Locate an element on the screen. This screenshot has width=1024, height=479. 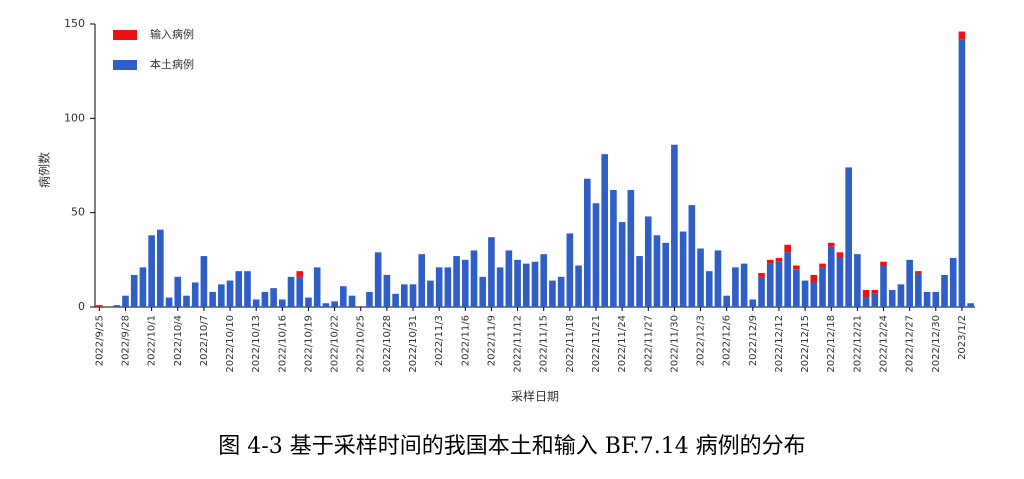
x-tick-label: 2022/11/12 is located at coordinates (518, 344).